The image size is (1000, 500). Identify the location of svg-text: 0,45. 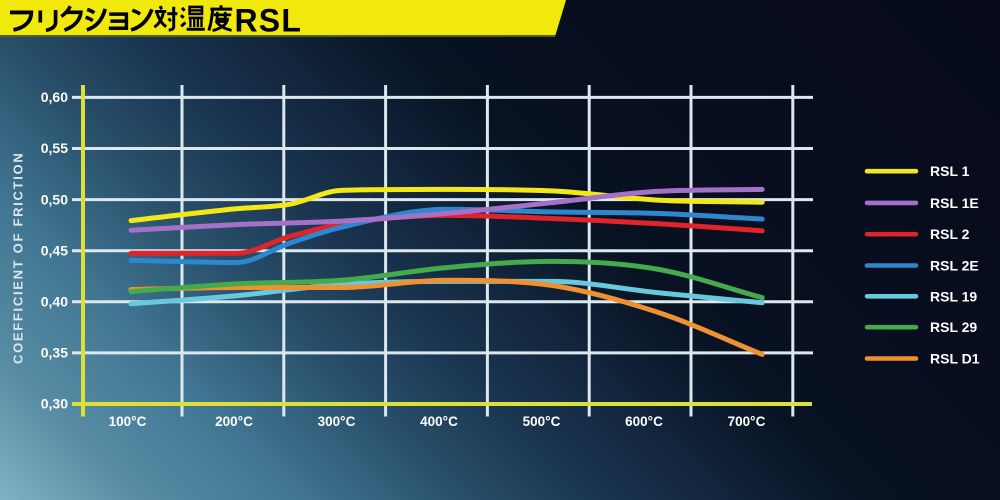
(54, 250).